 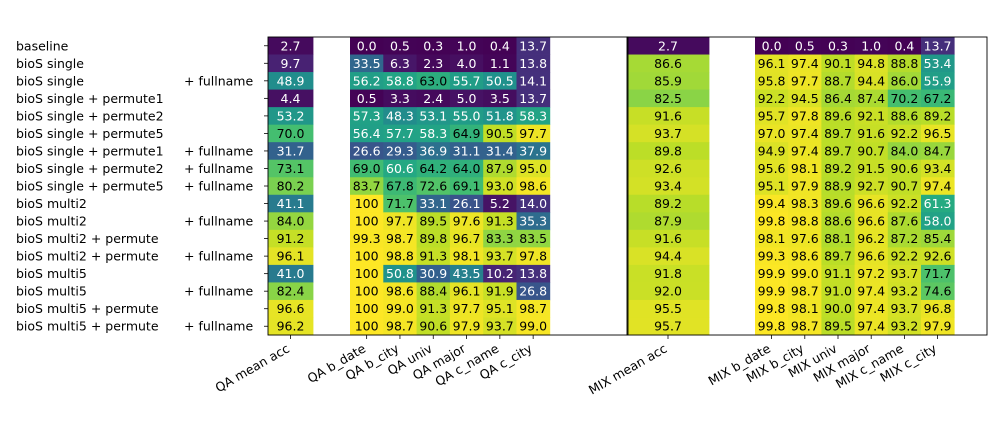 What do you see at coordinates (772, 115) in the screenshot?
I see `cell-value-label: 95.7` at bounding box center [772, 115].